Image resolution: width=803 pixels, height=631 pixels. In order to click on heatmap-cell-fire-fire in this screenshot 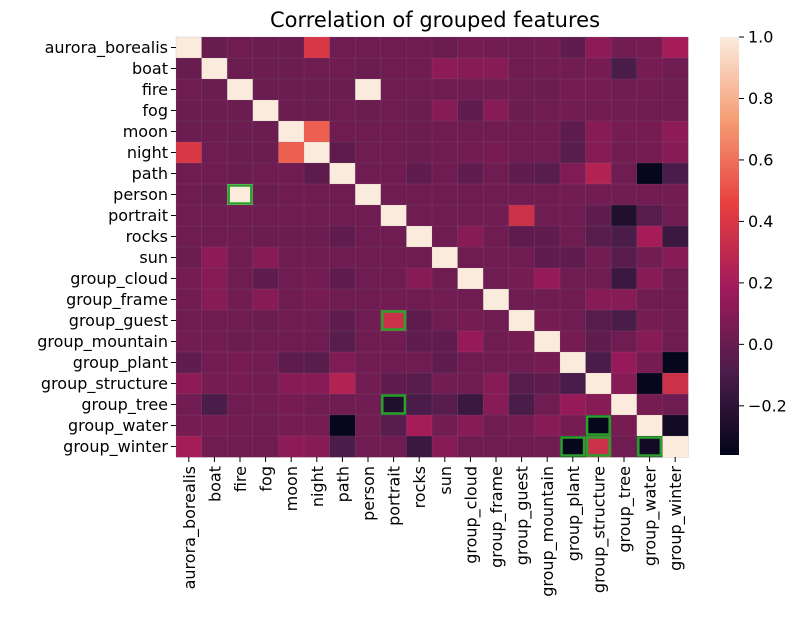, I will do `click(240, 89)`.